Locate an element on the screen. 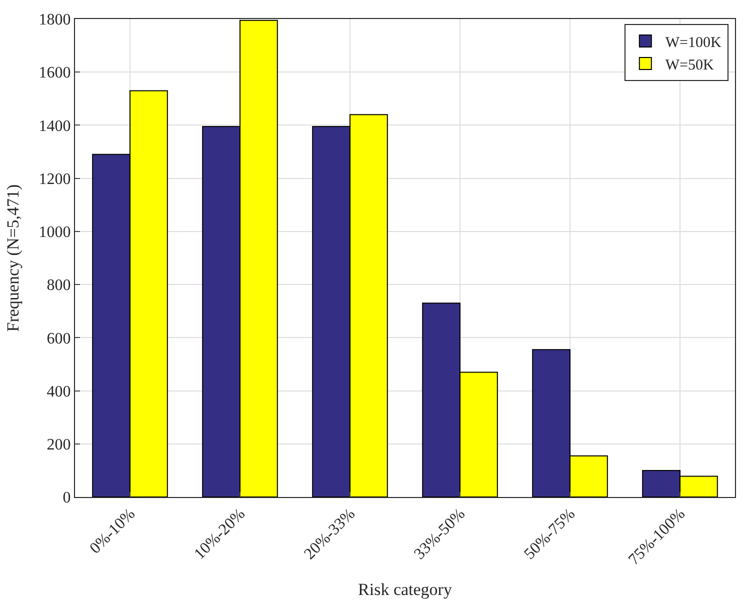 The image size is (755, 607). y-tick-label: 400 is located at coordinates (58, 391).